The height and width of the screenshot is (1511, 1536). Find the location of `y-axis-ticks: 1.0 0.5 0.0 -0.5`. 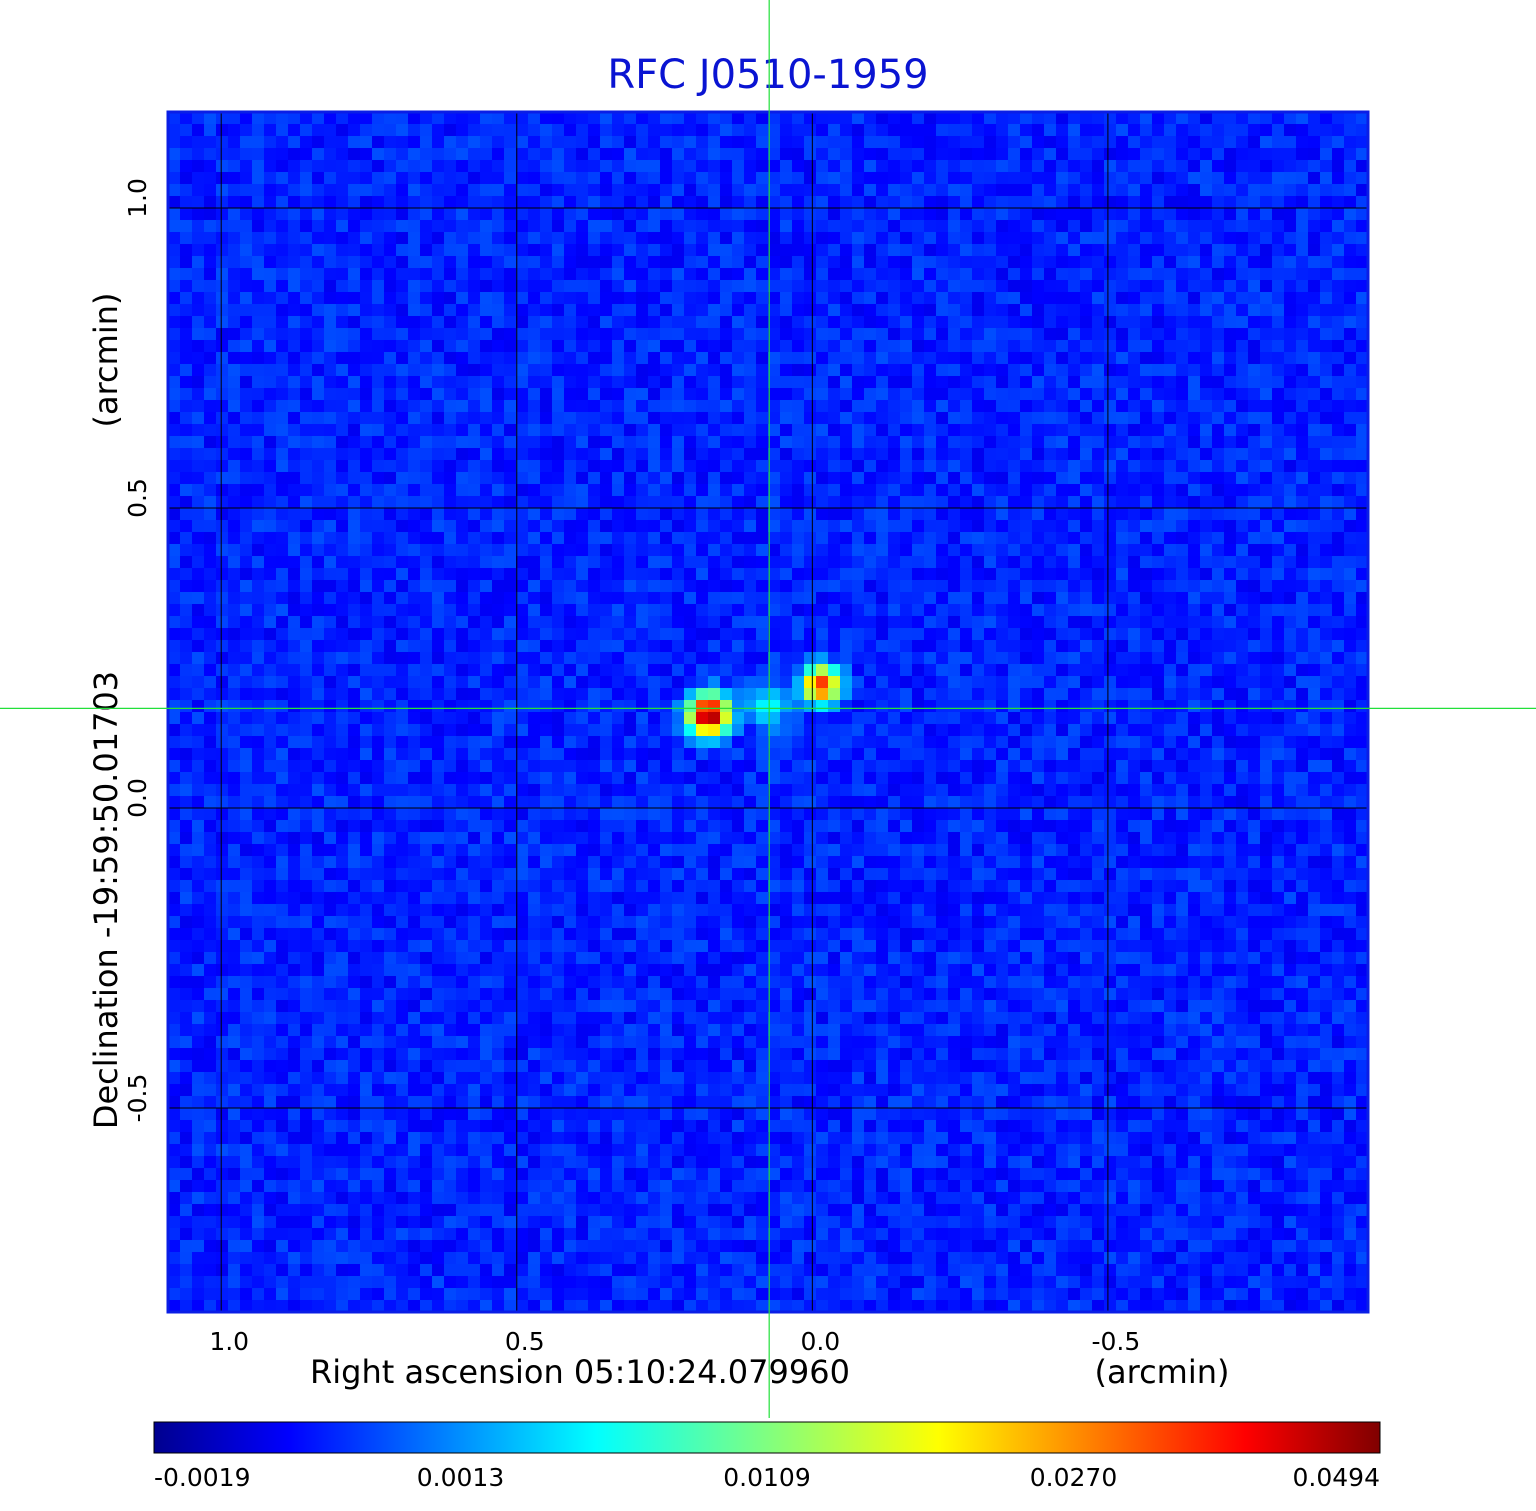

y-axis-ticks: 1.0 0.5 0.0 -0.5 is located at coordinates (137, 650).